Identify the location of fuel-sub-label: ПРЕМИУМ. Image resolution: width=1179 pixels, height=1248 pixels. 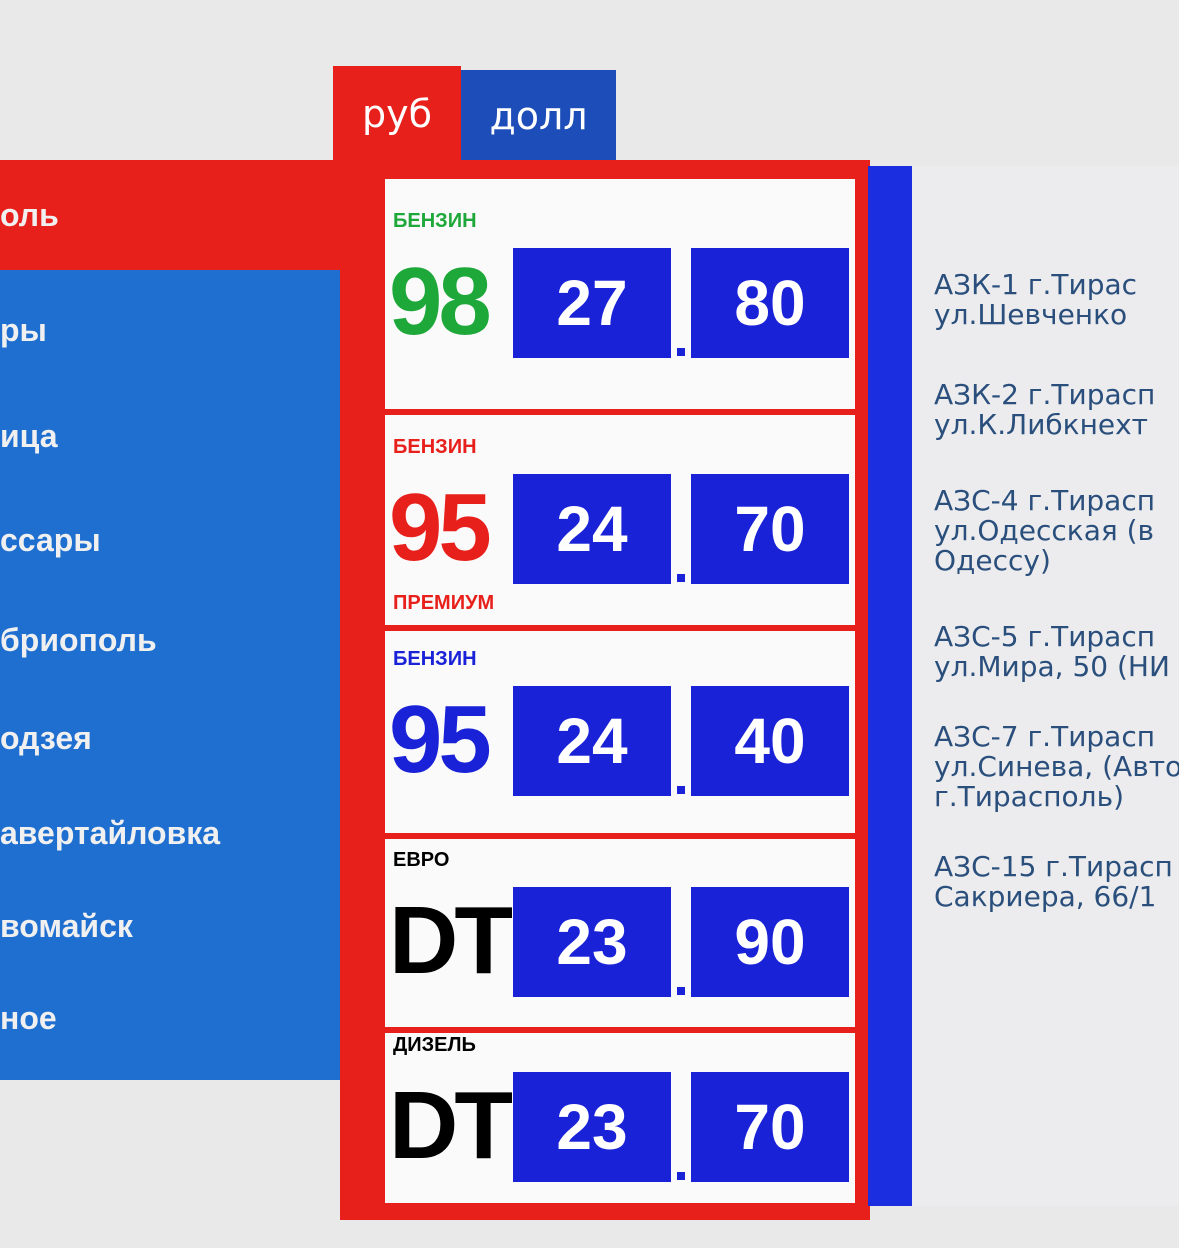
(444, 603).